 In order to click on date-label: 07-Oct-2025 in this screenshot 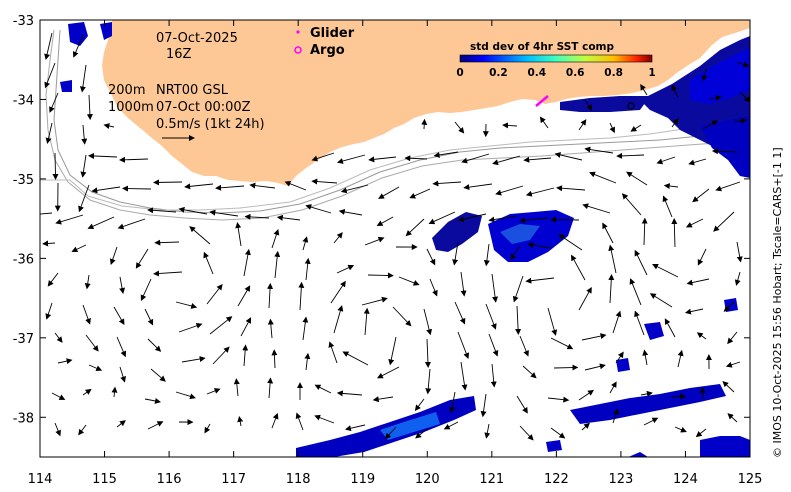, I will do `click(197, 38)`.